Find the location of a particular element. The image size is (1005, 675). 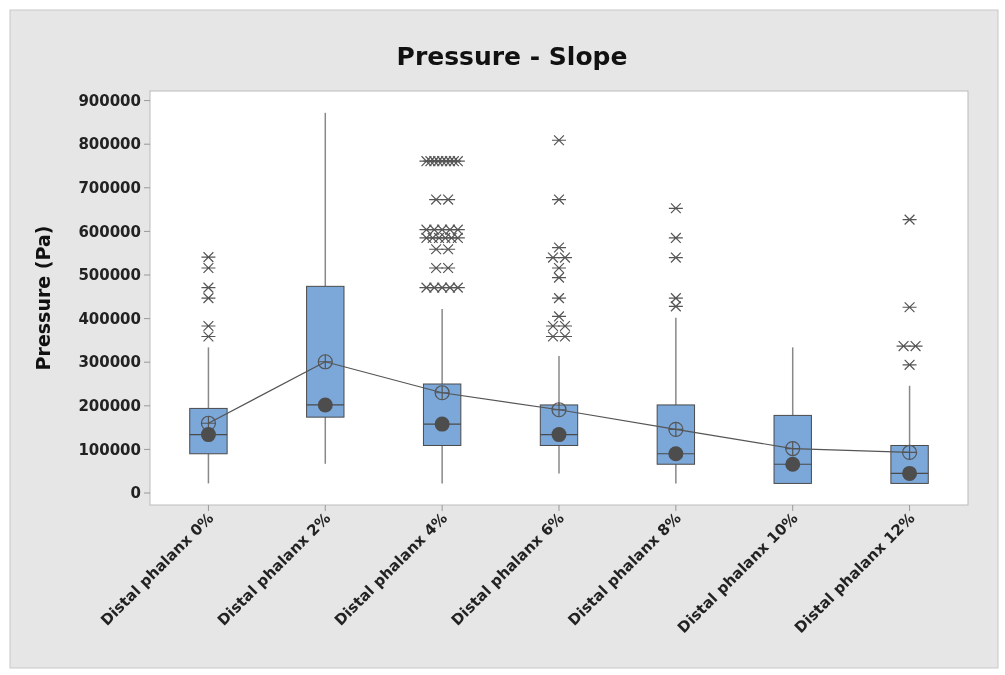

y-tick-label: 800000 is located at coordinates (109, 144).